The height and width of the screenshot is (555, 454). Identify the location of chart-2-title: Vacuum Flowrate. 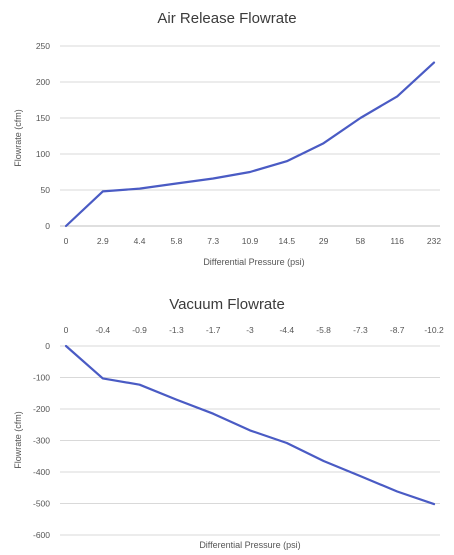
(227, 304).